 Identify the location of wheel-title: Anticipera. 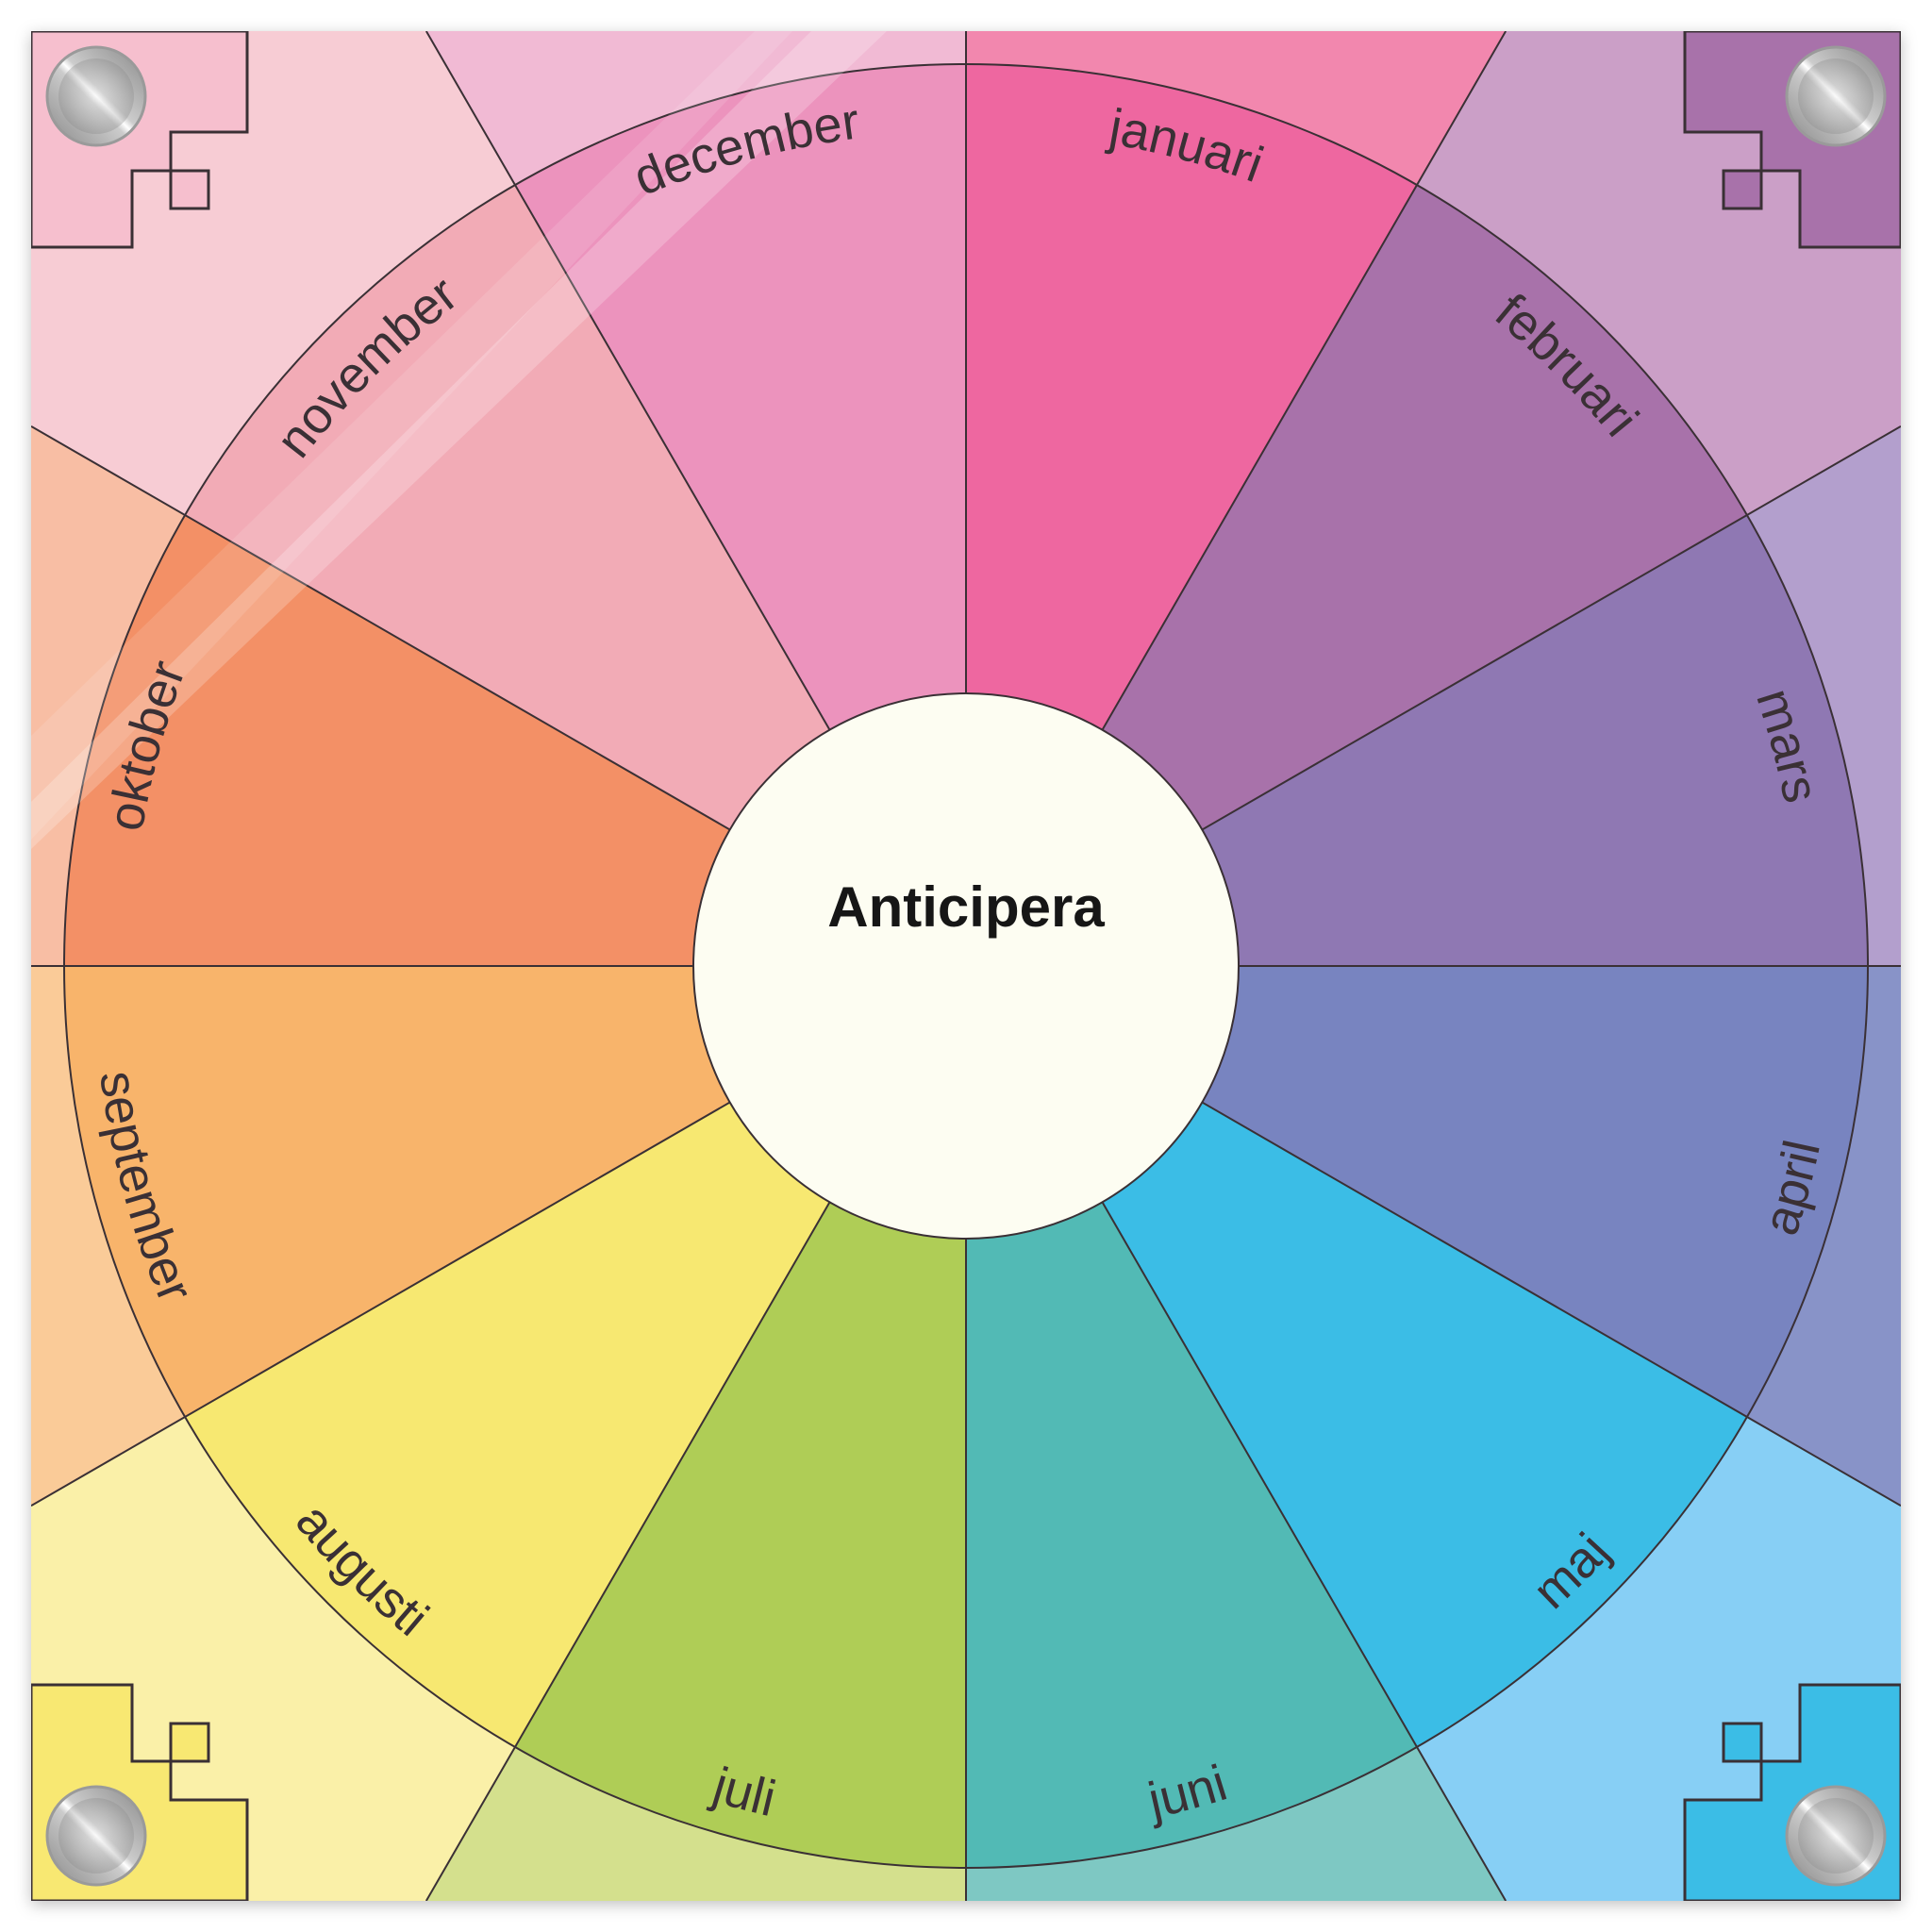
(966, 907).